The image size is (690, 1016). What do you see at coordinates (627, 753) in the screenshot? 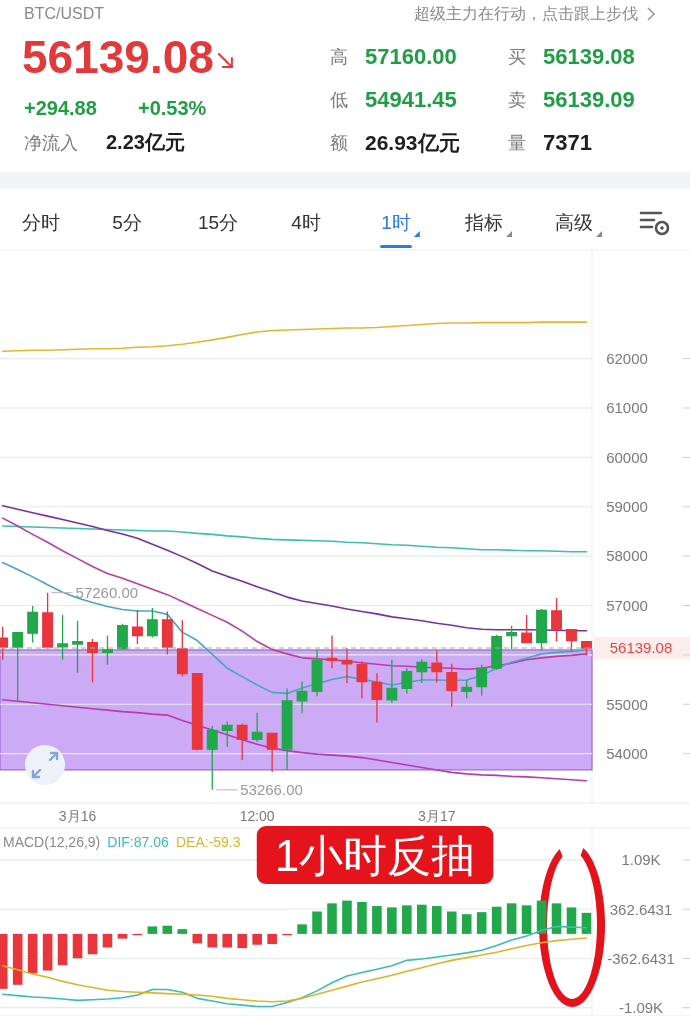
I see `y-tick-label: 54000` at bounding box center [627, 753].